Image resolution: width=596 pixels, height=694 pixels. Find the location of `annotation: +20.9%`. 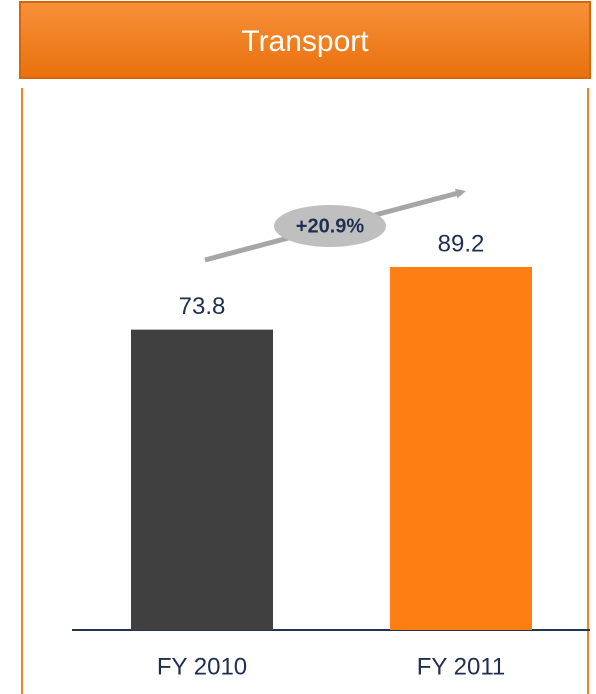

annotation: +20.9% is located at coordinates (330, 226).